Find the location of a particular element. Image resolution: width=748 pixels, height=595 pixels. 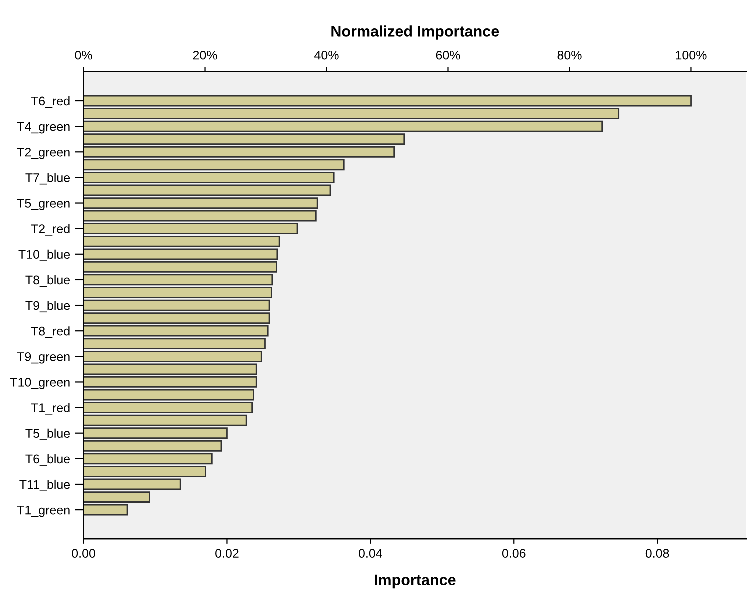

y-tick-label: T9_green is located at coordinates (43, 358).